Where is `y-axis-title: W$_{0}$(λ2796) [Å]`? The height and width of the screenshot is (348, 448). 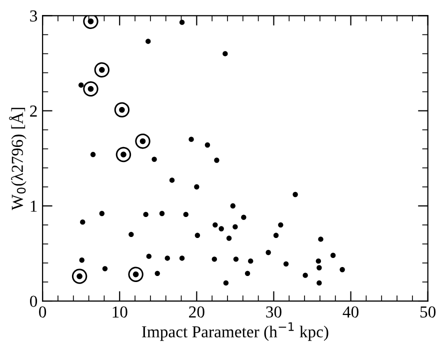
y-axis-title: W$_{0}$(λ2796) [Å] is located at coordinates (17, 159).